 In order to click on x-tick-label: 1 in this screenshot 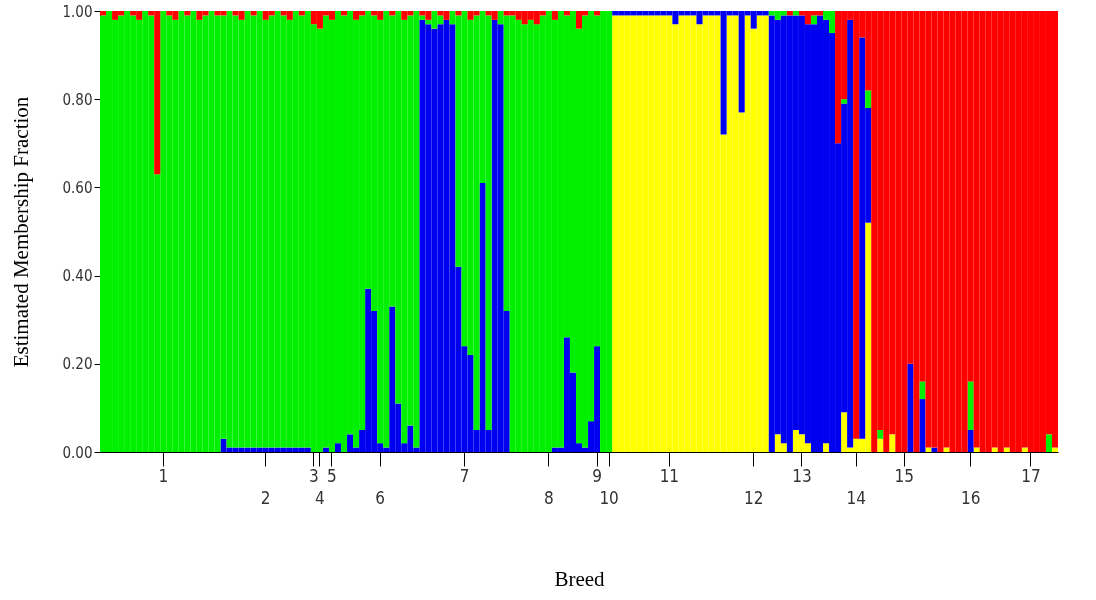, I will do `click(163, 475)`.